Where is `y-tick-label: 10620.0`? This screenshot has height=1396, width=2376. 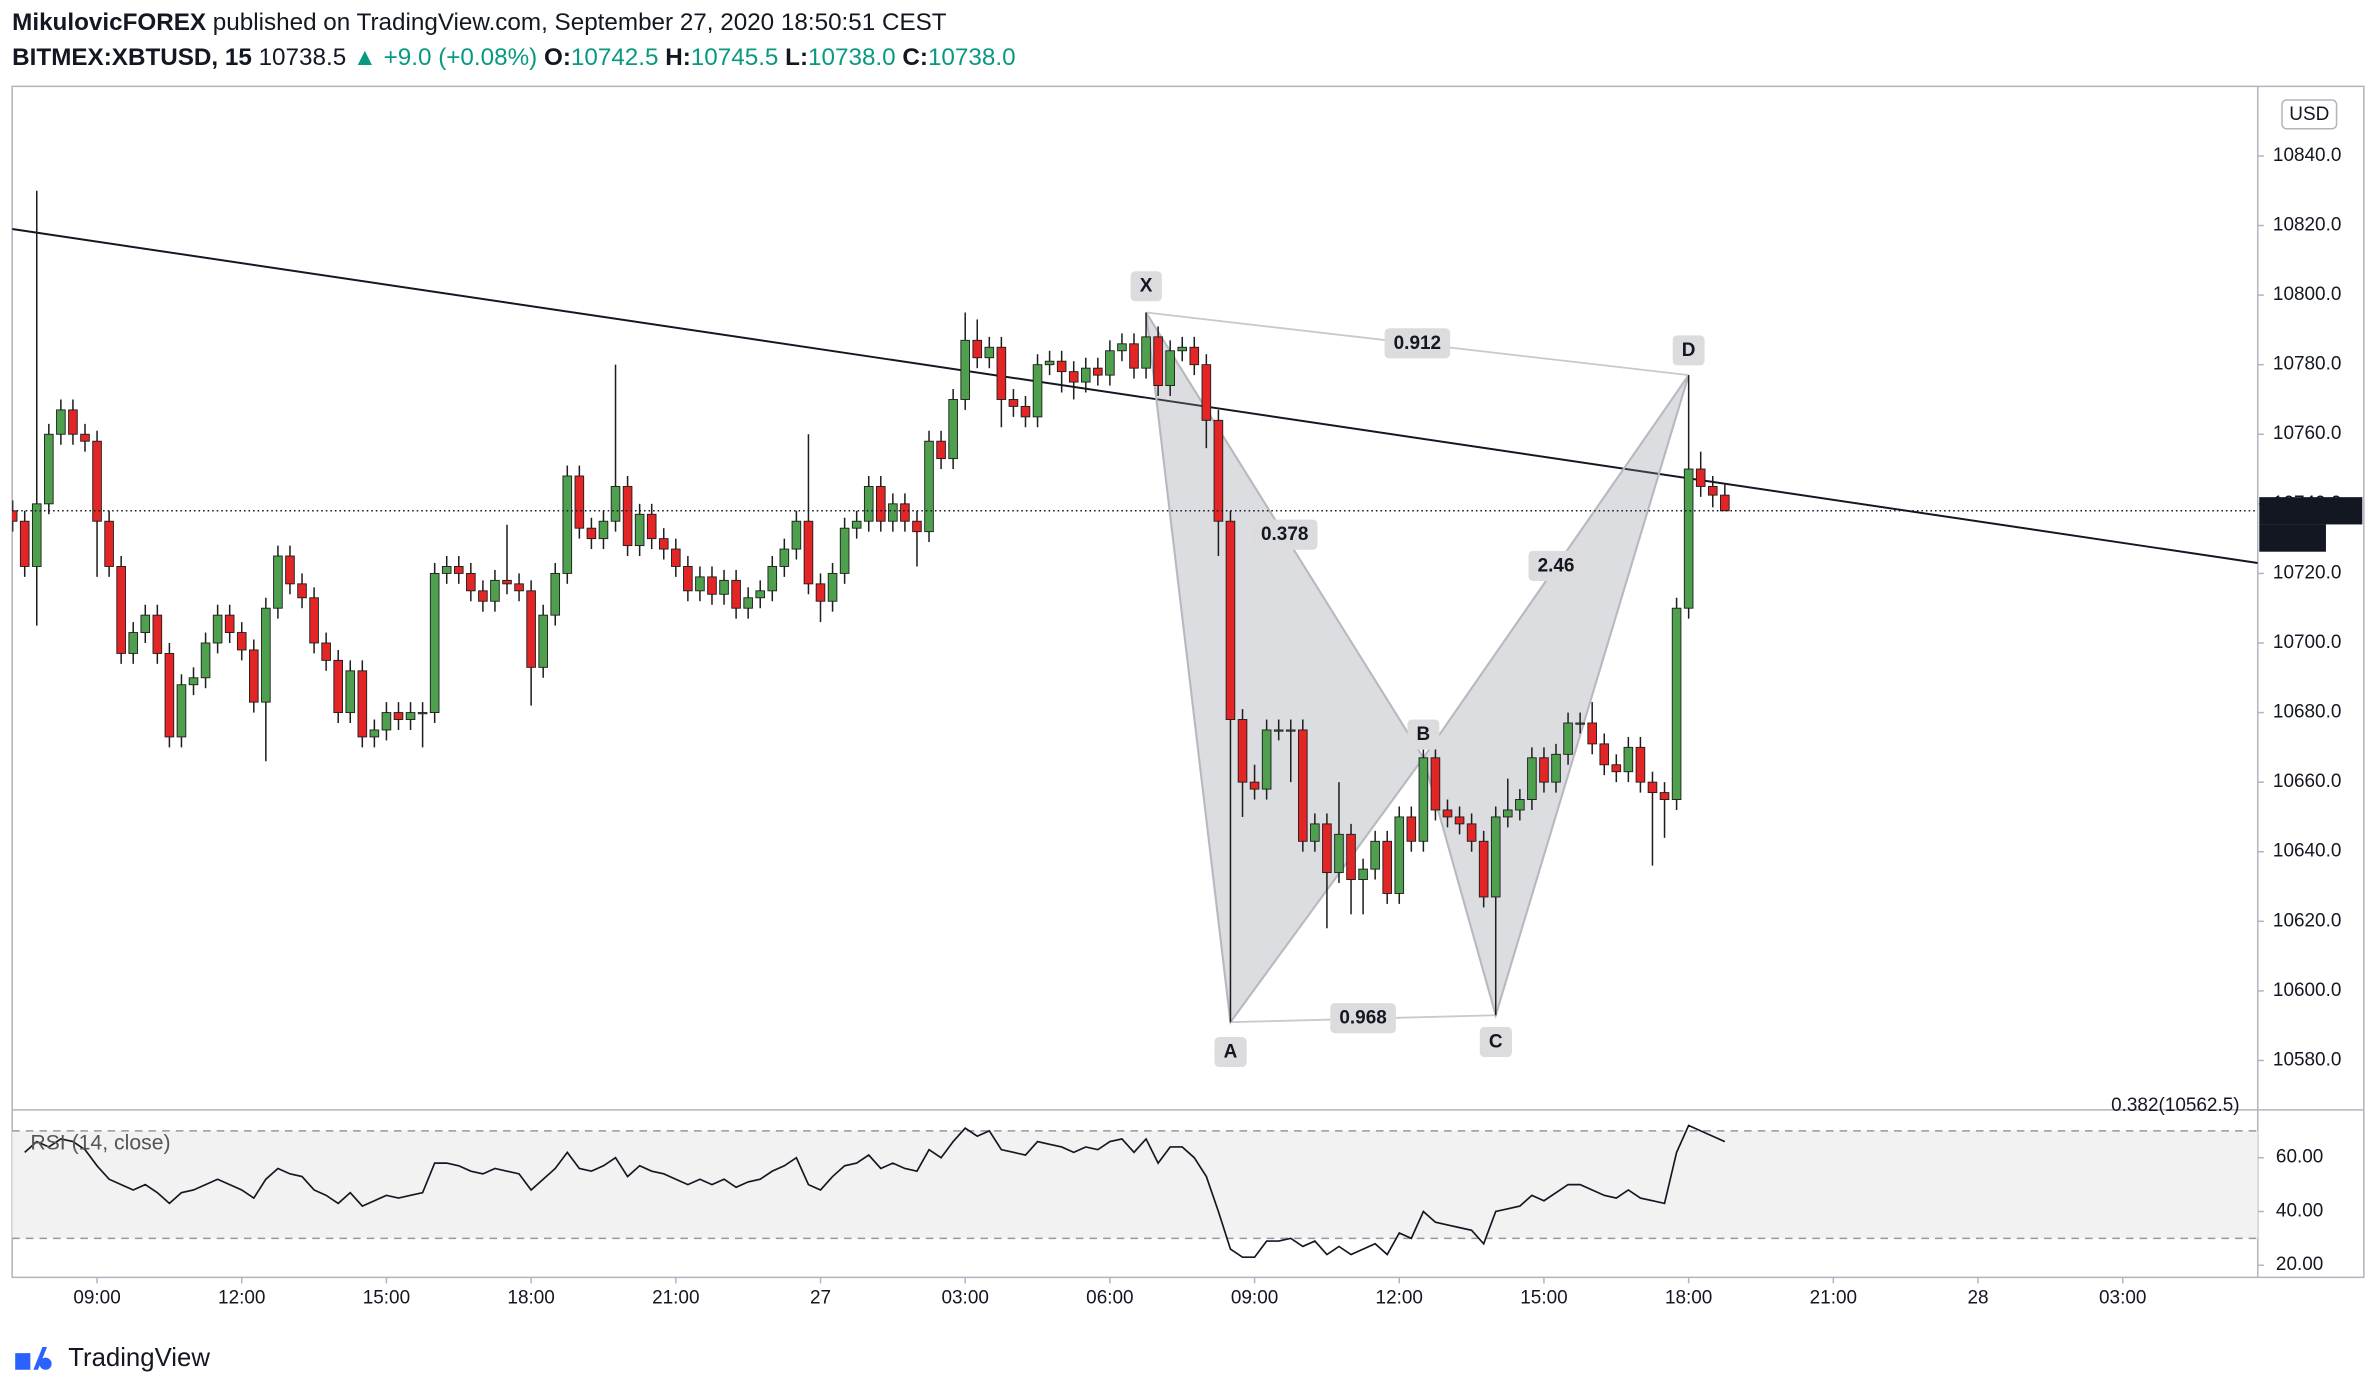
y-tick-label: 10620.0 is located at coordinates (2307, 920).